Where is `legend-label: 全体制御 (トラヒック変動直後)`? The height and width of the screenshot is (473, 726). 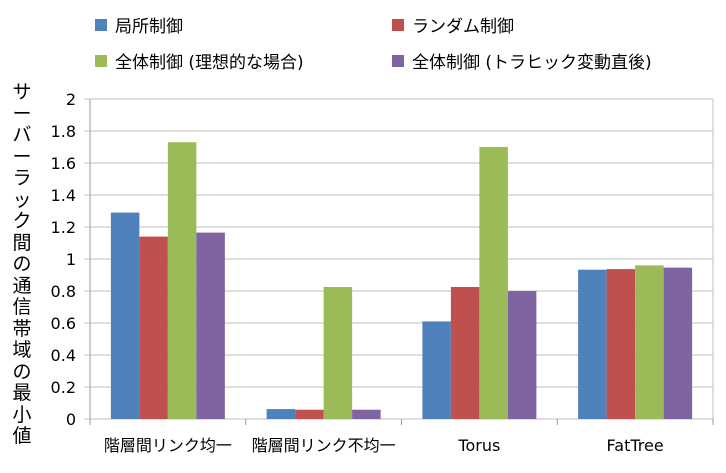
legend-label: 全体制御 (トラヒック変動直後) is located at coordinates (532, 63).